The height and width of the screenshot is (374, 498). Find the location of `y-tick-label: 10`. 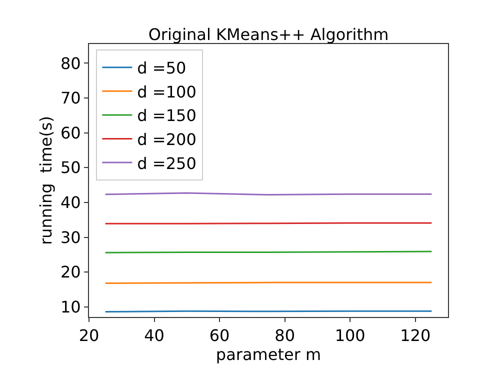

y-tick-label: 10 is located at coordinates (70, 307).